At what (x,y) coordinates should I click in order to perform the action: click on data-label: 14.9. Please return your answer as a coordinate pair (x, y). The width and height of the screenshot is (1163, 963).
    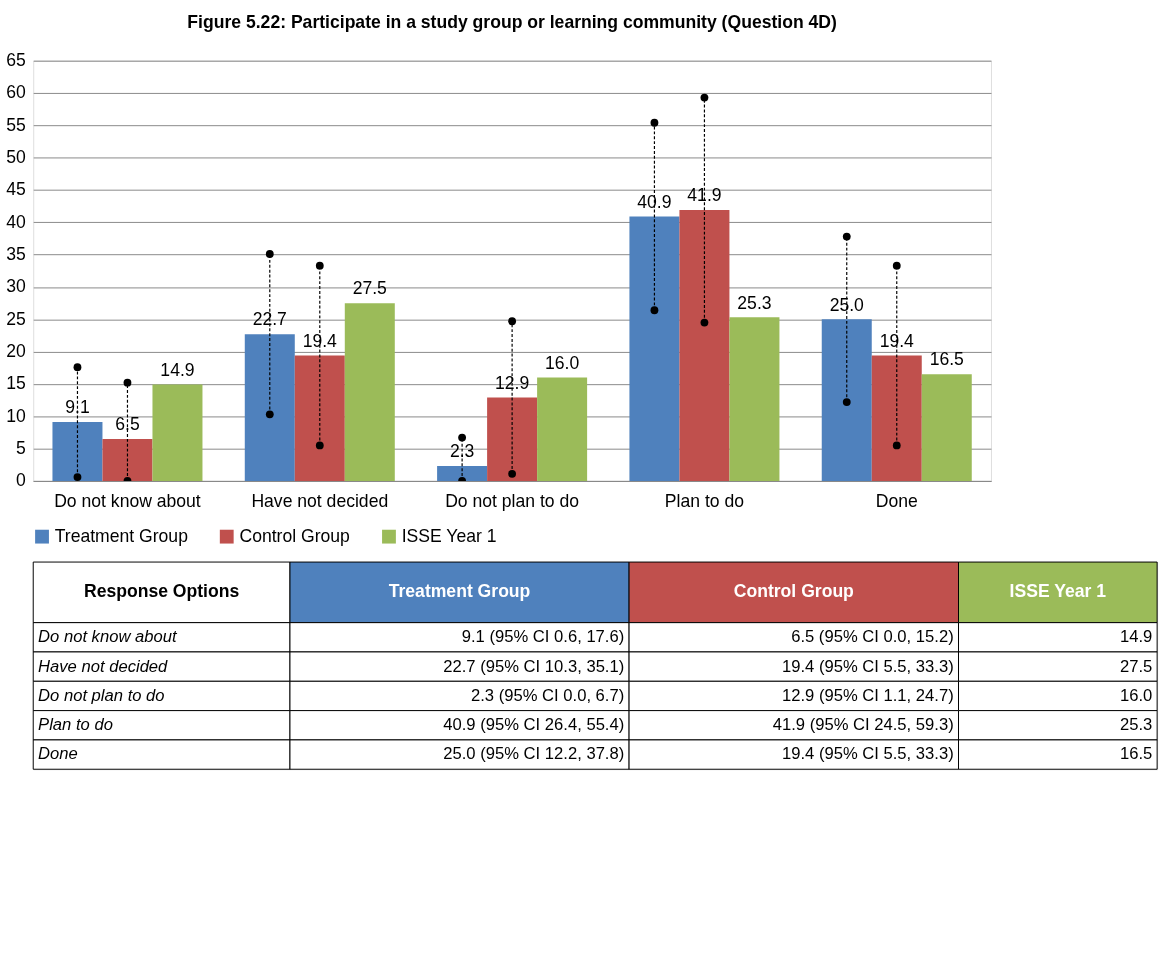
    Looking at the image, I should click on (177, 369).